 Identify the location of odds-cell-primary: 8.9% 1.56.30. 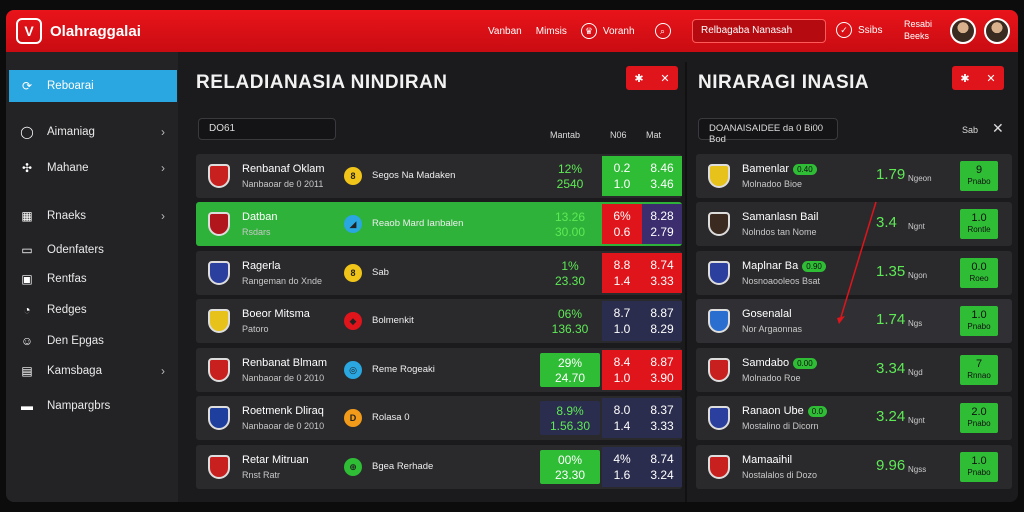
(570, 418).